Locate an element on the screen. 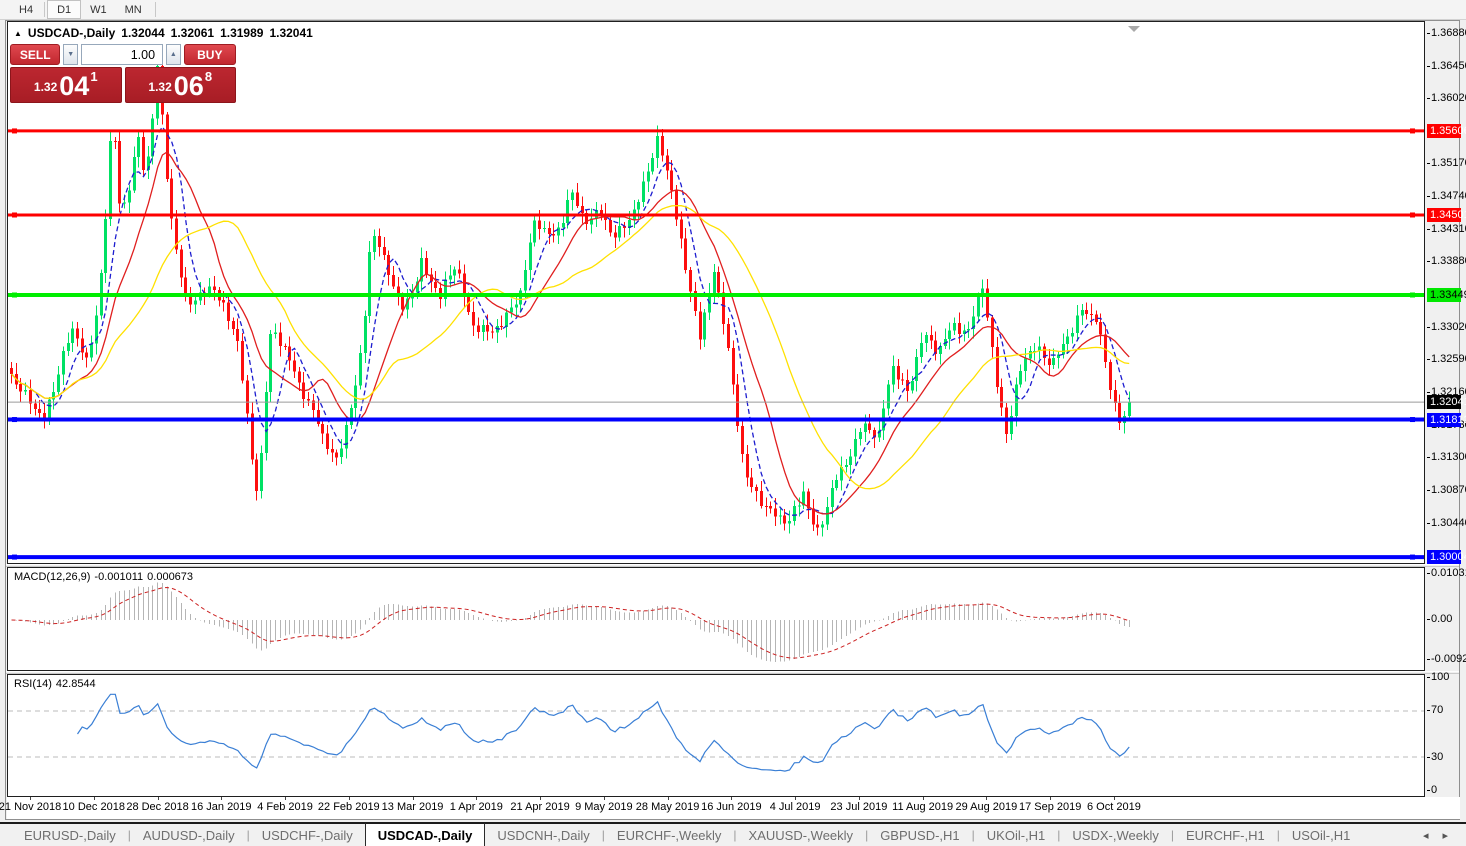  price-tick-label: 1.33880 is located at coordinates (1446, 261).